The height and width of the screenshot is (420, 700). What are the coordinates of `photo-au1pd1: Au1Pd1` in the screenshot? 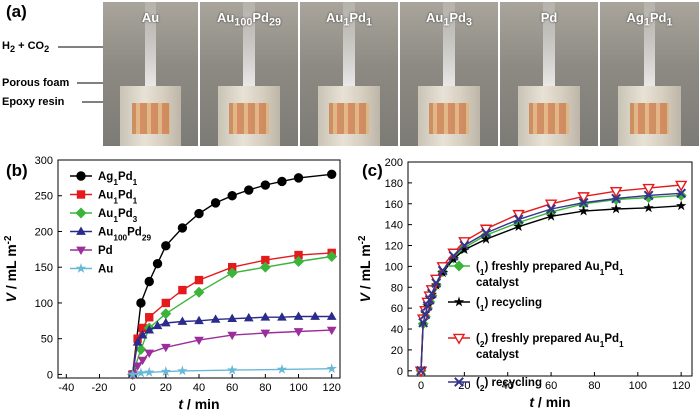 It's located at (349, 74).